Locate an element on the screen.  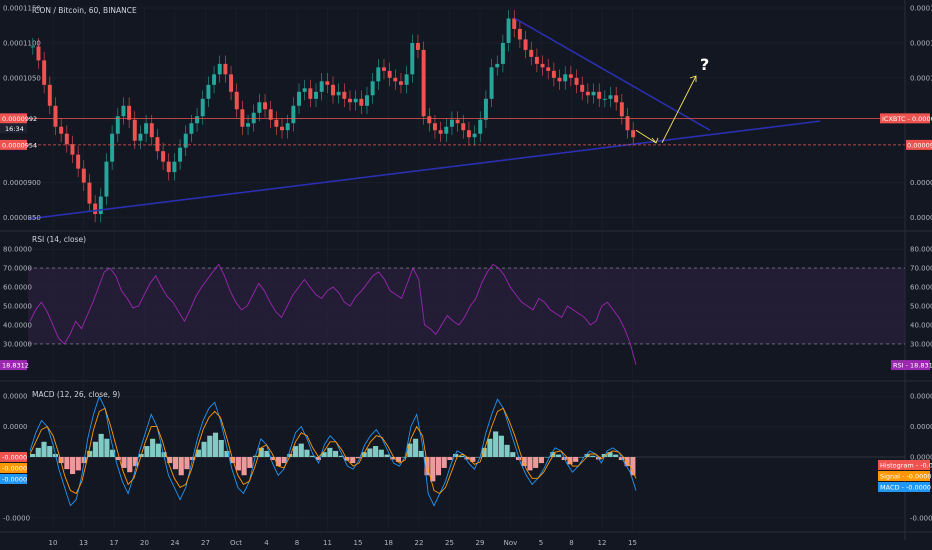
x-tick-label: 18 is located at coordinates (388, 543).